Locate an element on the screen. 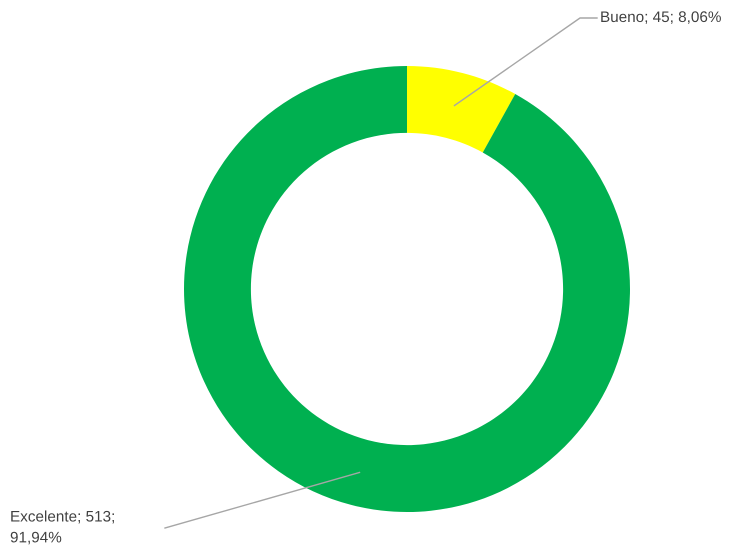  slice-label: Excelente; 513; 91,94% is located at coordinates (62, 527).